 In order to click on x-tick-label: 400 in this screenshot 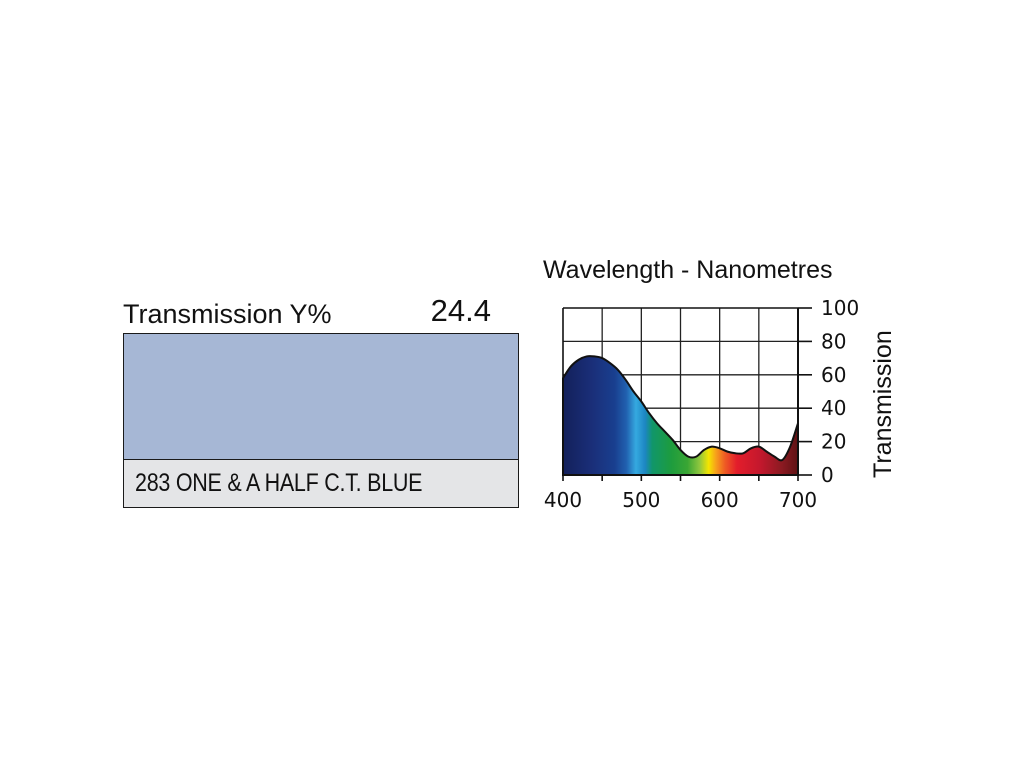, I will do `click(563, 500)`.